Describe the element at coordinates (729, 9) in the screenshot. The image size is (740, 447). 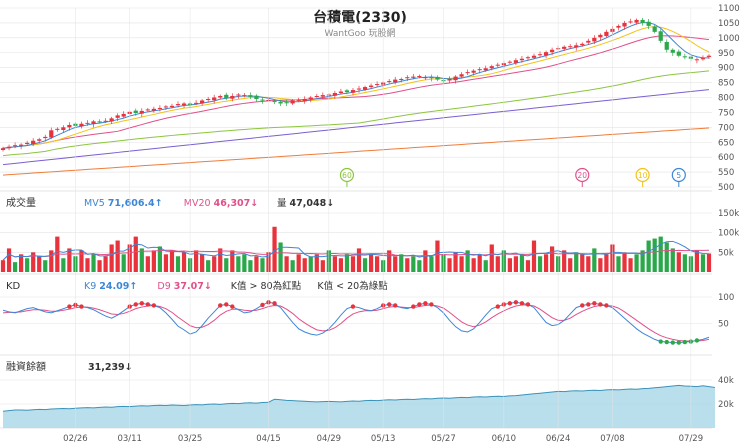
I see `price-tick-label: 1100` at that location.